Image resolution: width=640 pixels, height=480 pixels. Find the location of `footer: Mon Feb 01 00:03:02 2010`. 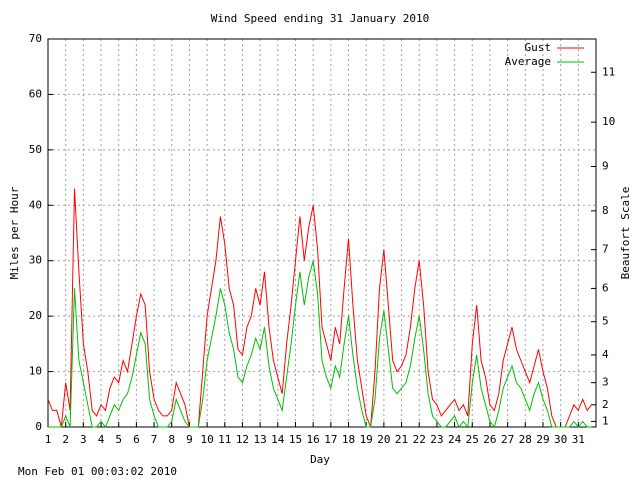

footer: Mon Feb 01 00:03:02 2010 is located at coordinates (97, 471).